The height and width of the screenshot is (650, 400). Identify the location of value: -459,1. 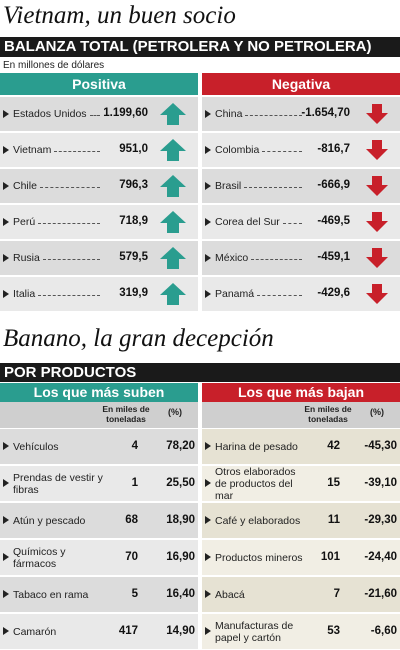
(333, 257).